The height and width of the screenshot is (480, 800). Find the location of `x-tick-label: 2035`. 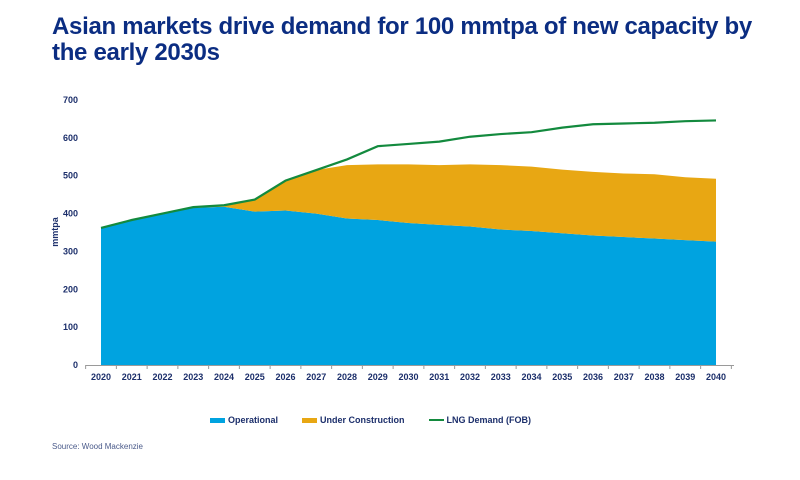

x-tick-label: 2035 is located at coordinates (562, 377).